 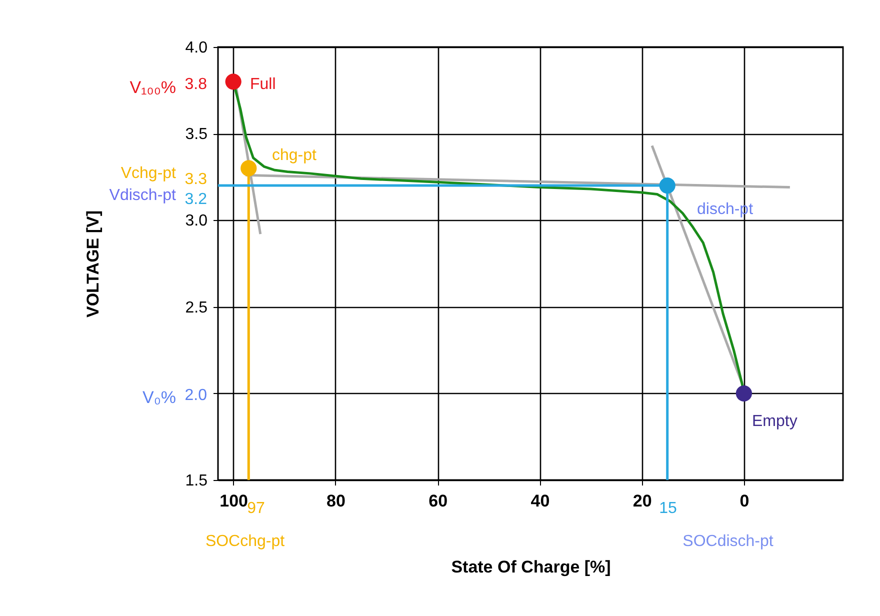 What do you see at coordinates (143, 195) in the screenshot?
I see `text: Vdisch-pt` at bounding box center [143, 195].